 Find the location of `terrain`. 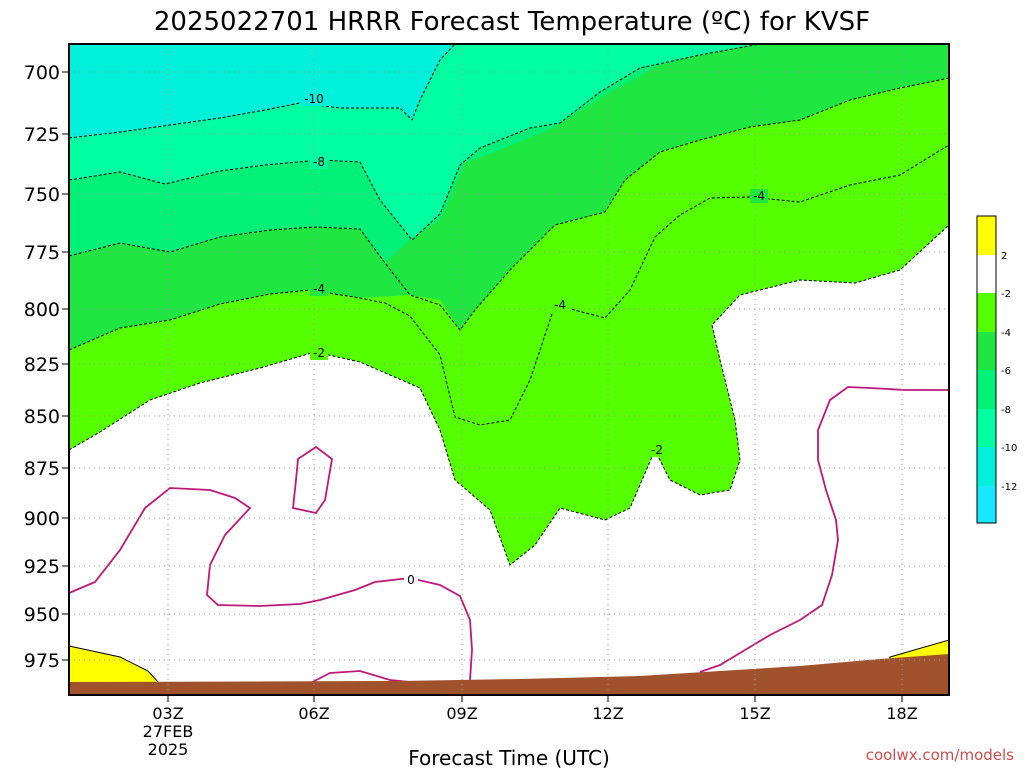

terrain is located at coordinates (509, 674).